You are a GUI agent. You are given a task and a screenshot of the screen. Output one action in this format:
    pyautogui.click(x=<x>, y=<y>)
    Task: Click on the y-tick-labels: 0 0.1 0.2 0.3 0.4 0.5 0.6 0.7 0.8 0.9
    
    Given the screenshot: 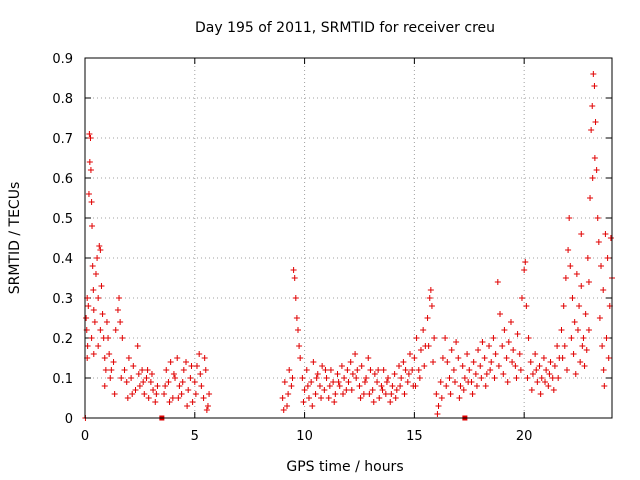 What is the action you would take?
    pyautogui.click(x=62, y=239)
    